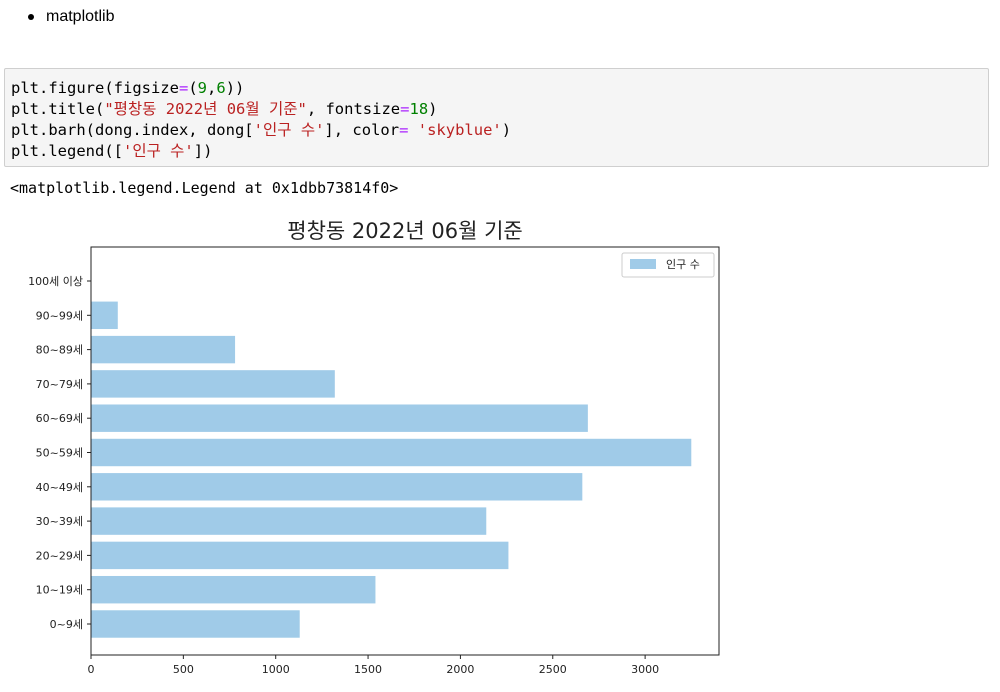  I want to click on y-tick-label: 80~89세, so click(59, 350).